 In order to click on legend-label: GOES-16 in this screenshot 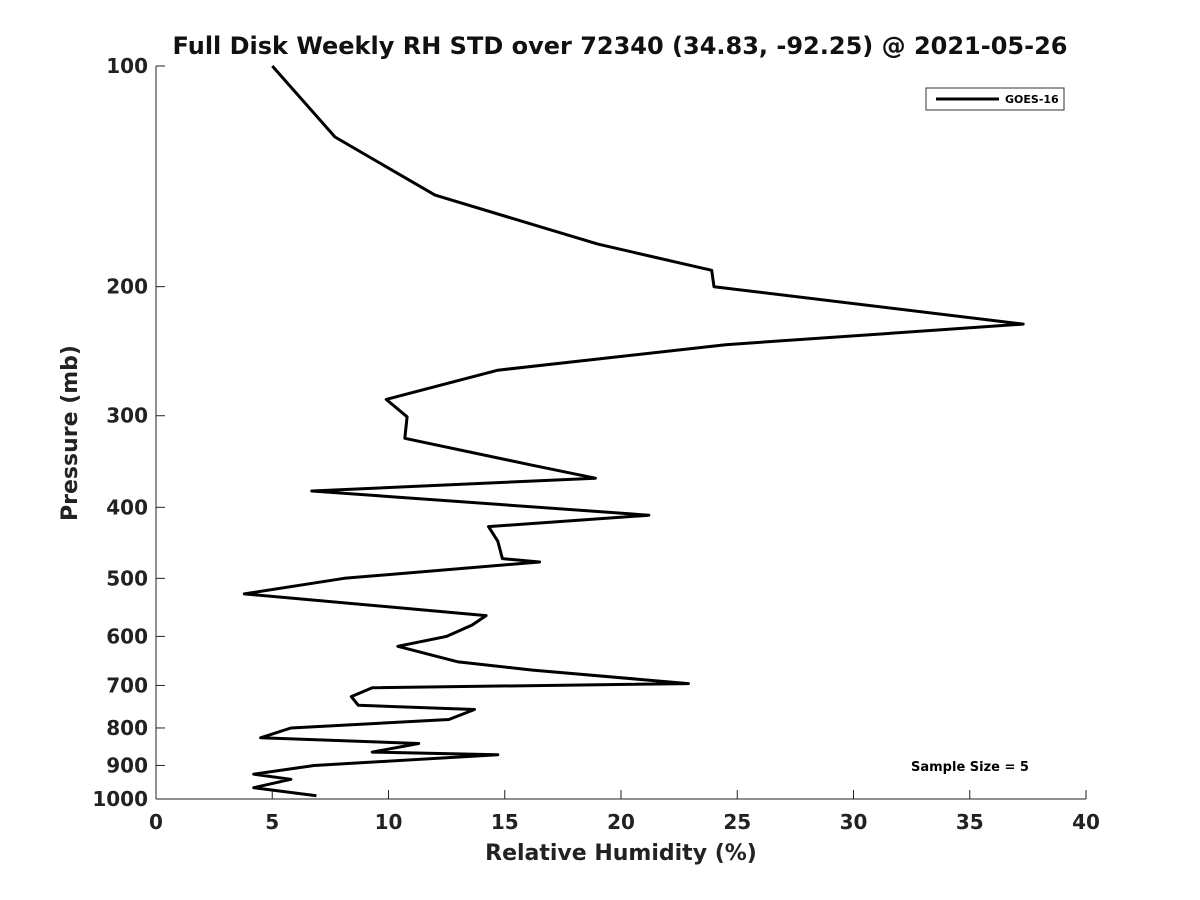, I will do `click(1032, 99)`.